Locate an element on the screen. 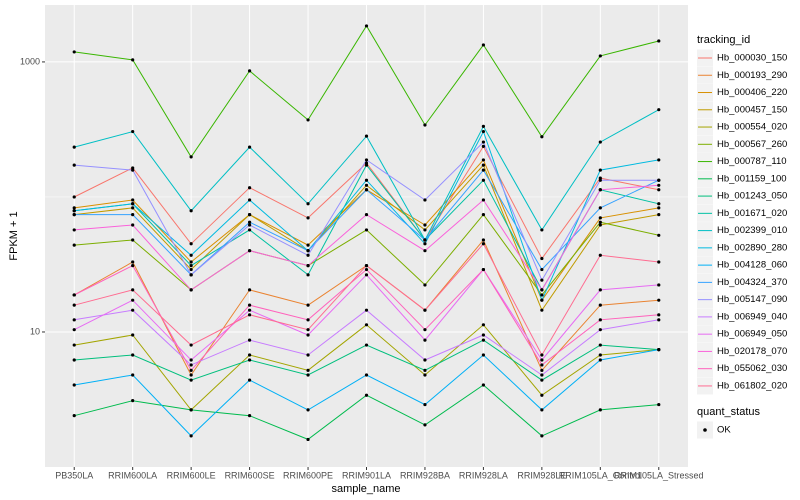 Image resolution: width=800 pixels, height=500 pixels. legend-label: Hb_000406_220 is located at coordinates (752, 92).